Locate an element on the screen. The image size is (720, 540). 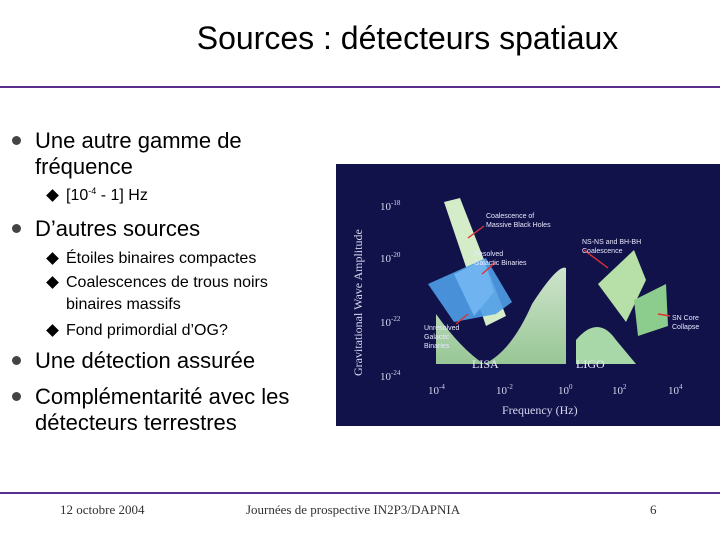
bullet-line: Complémentarité avec les is located at coordinates (162, 396).